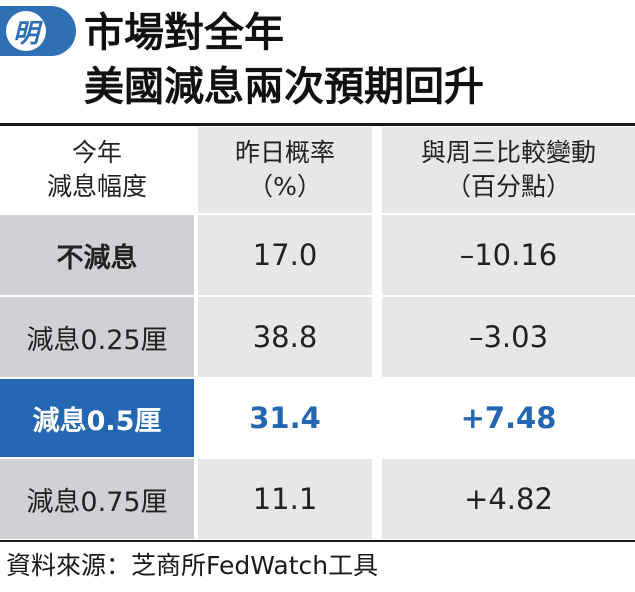 This screenshot has width=635, height=592. What do you see at coordinates (508, 337) in the screenshot?
I see `change-value: –3.03` at bounding box center [508, 337].